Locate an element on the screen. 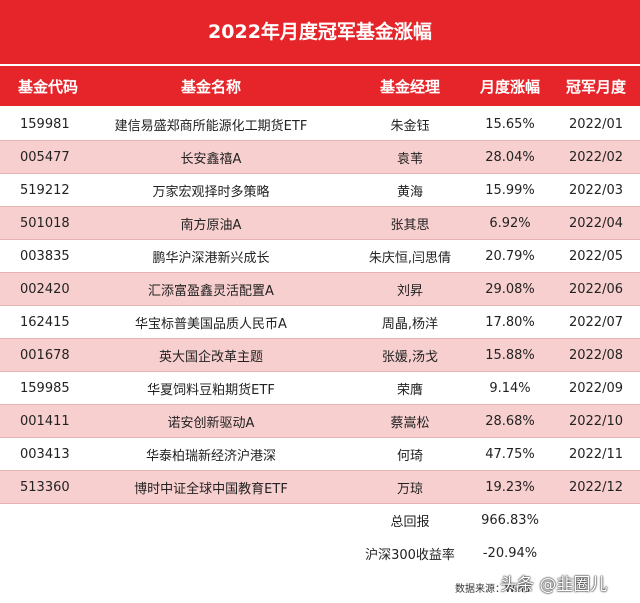 The image size is (640, 603). table-cell: 何琦 is located at coordinates (409, 456).